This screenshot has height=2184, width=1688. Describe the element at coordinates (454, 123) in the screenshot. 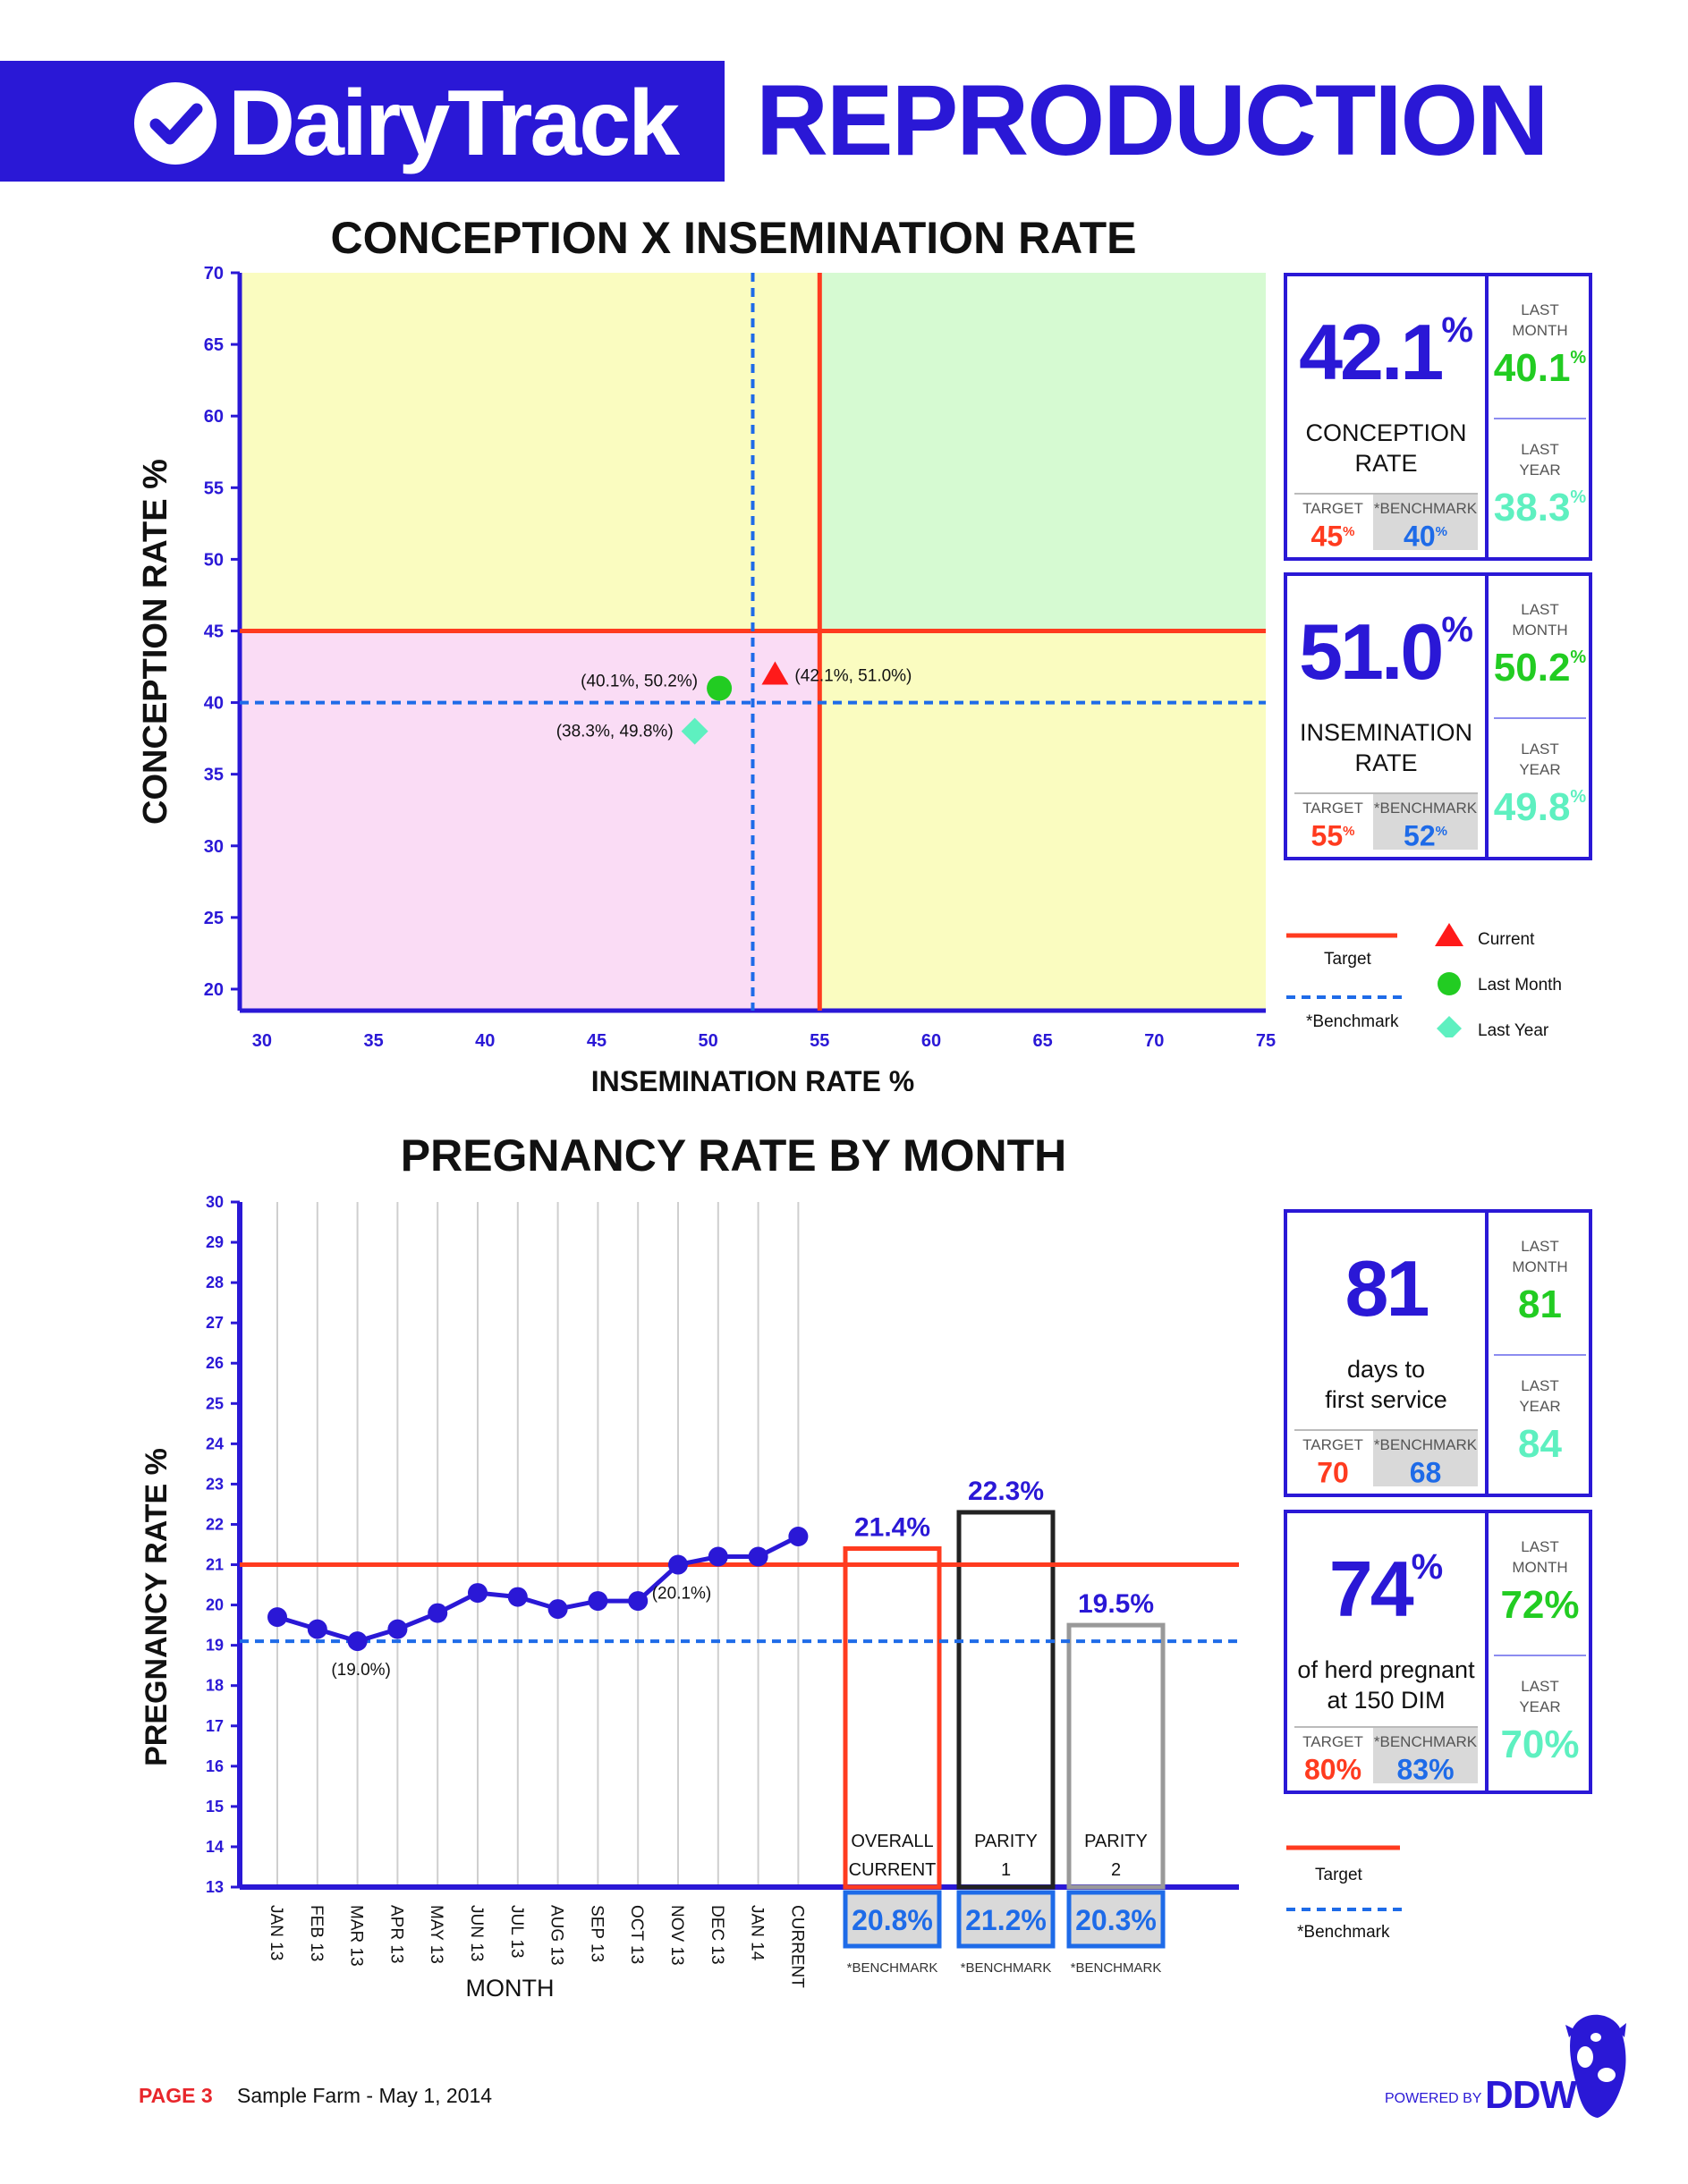

I see `brand-name: DairyTrack` at that location.